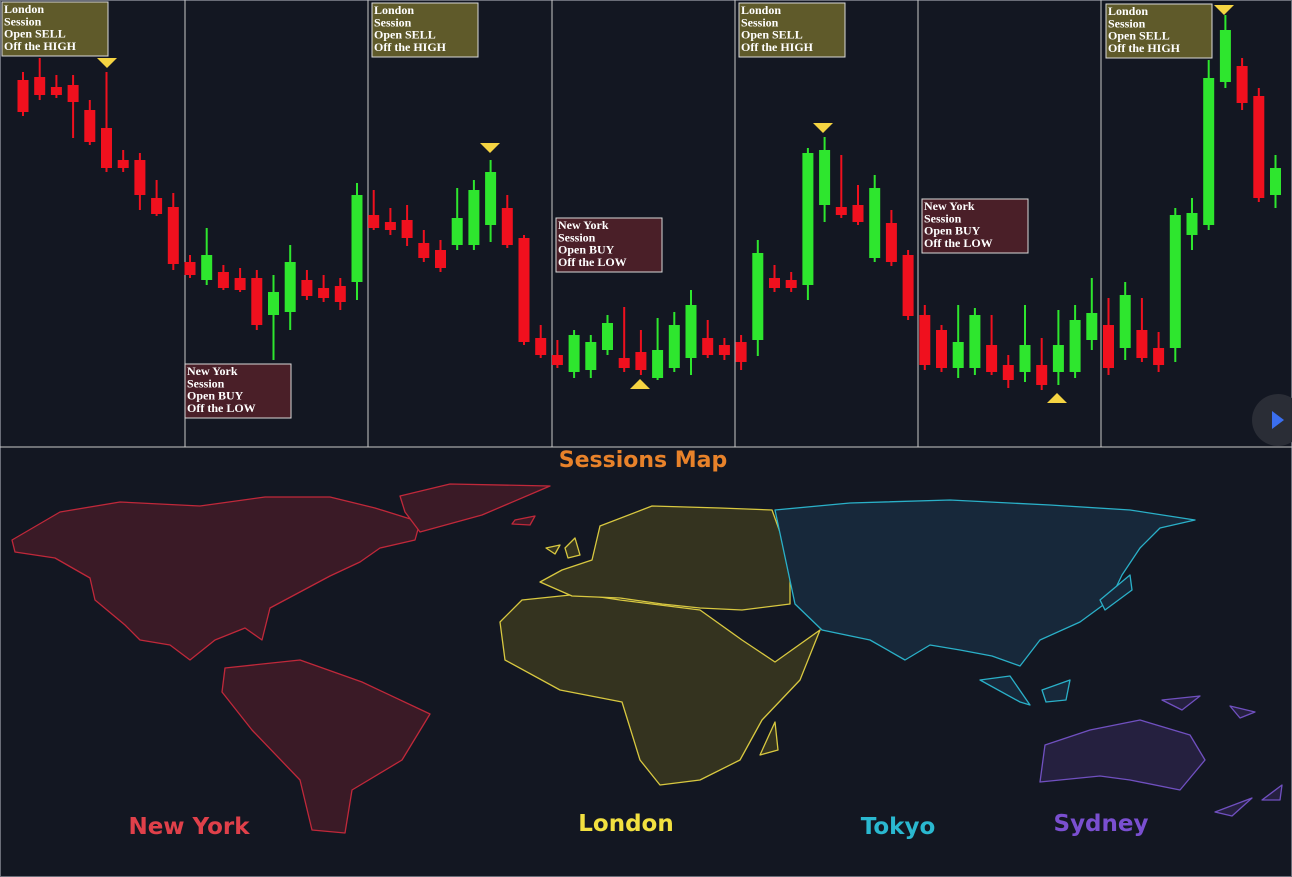 The image size is (1292, 877). I want to click on map-label: Tokyo, so click(898, 827).